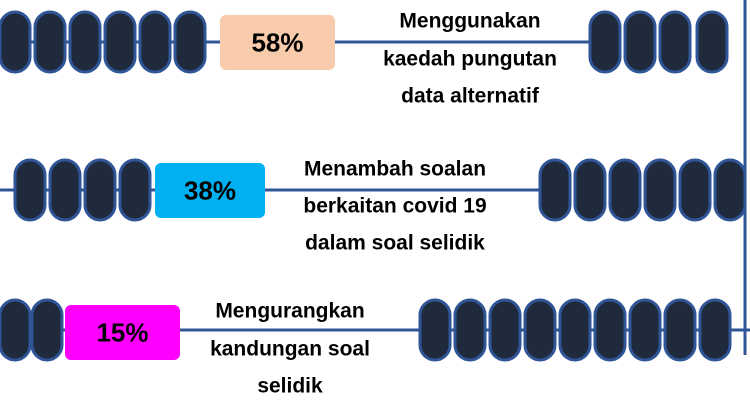  I want to click on label-line: dalam soal selidik, so click(395, 243).